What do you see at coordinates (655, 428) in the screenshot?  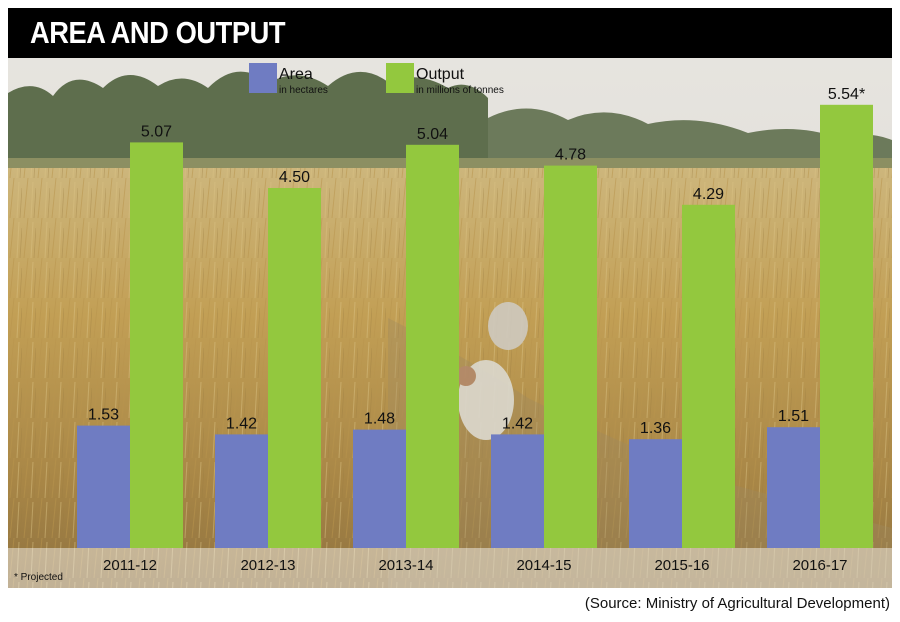 I see `value-label-area-2015-16: 1.36` at bounding box center [655, 428].